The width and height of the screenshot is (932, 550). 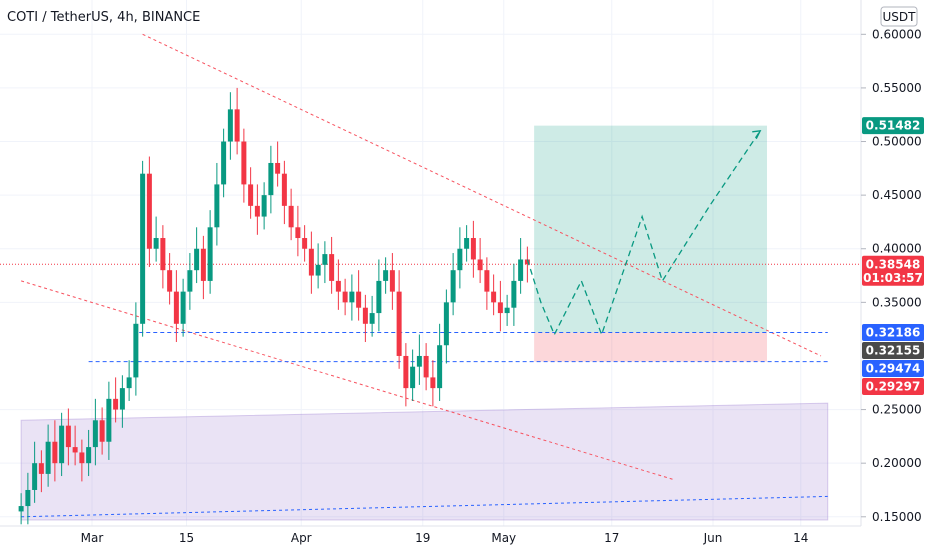 I want to click on currency-label: USDT, so click(x=900, y=17).